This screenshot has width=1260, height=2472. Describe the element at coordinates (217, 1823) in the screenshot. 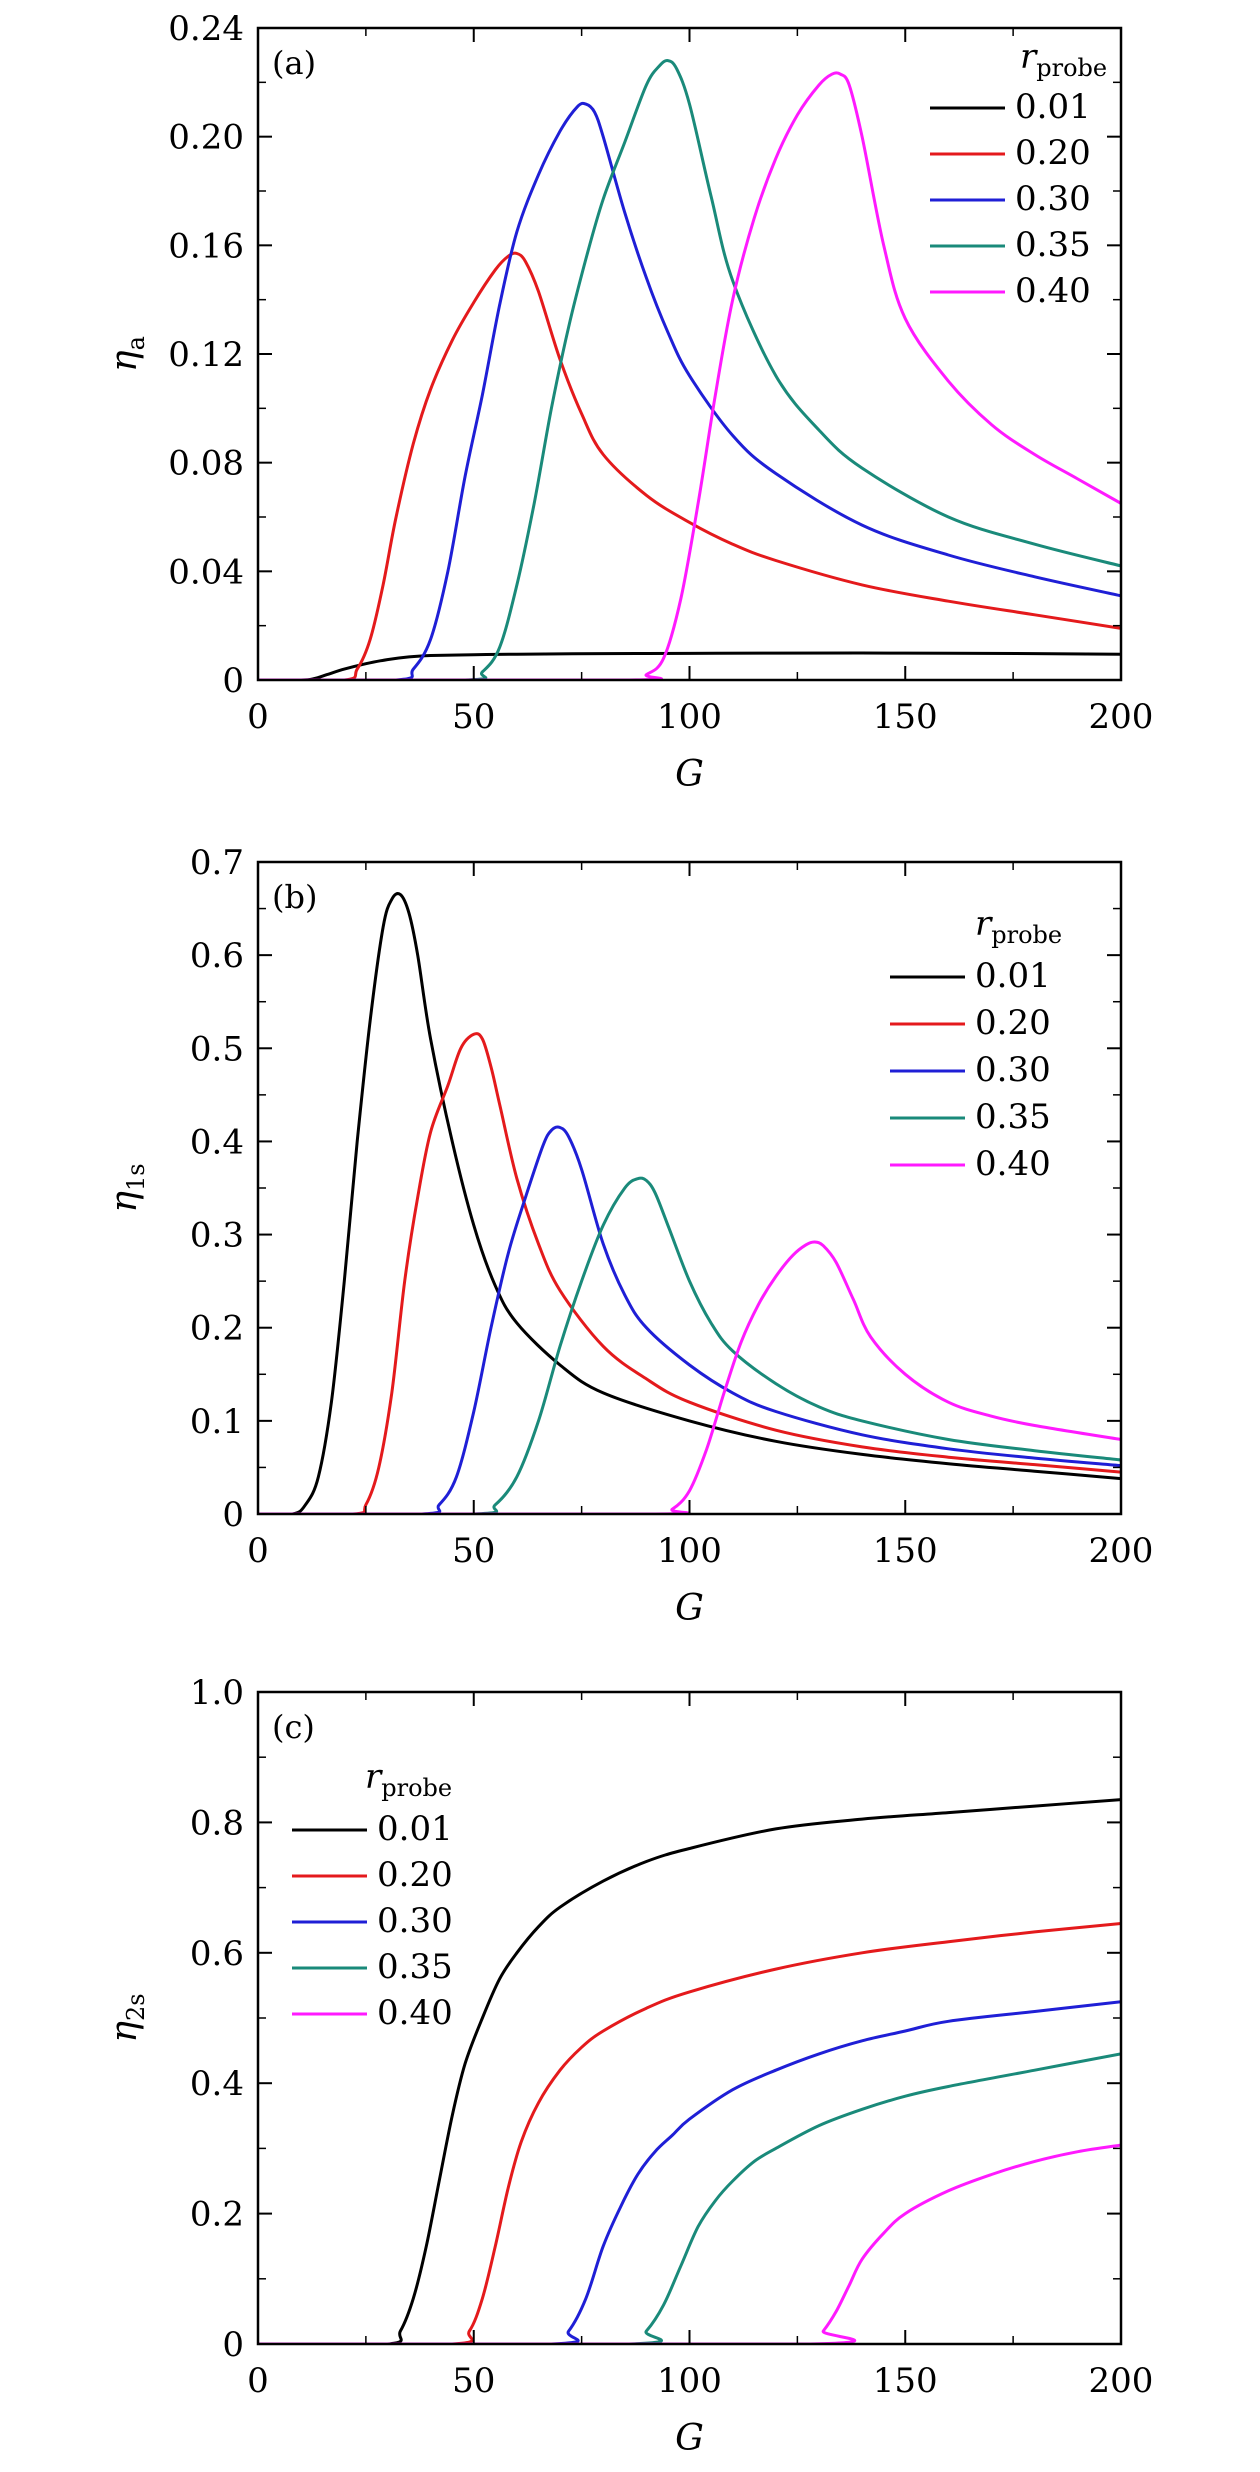

I see `y-tick-label: 0.8` at that location.